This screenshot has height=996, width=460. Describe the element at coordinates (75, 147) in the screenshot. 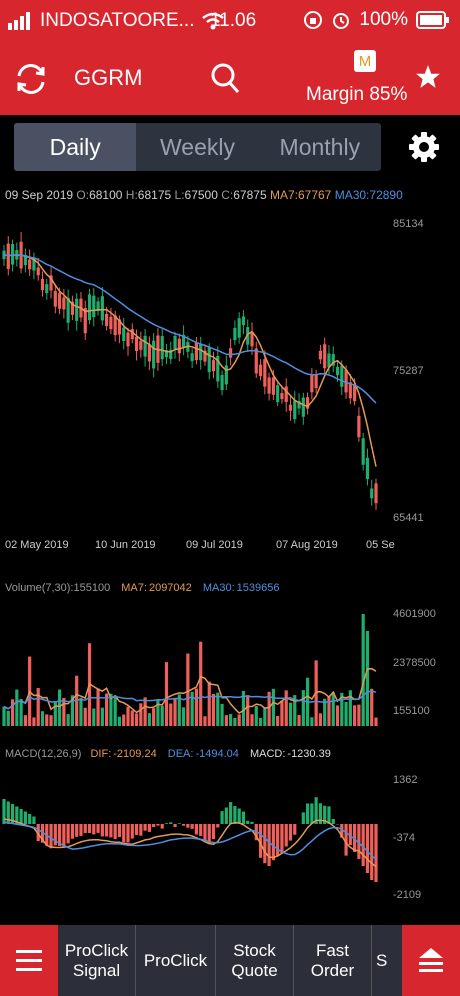

I see `tab-daily: Daily` at that location.